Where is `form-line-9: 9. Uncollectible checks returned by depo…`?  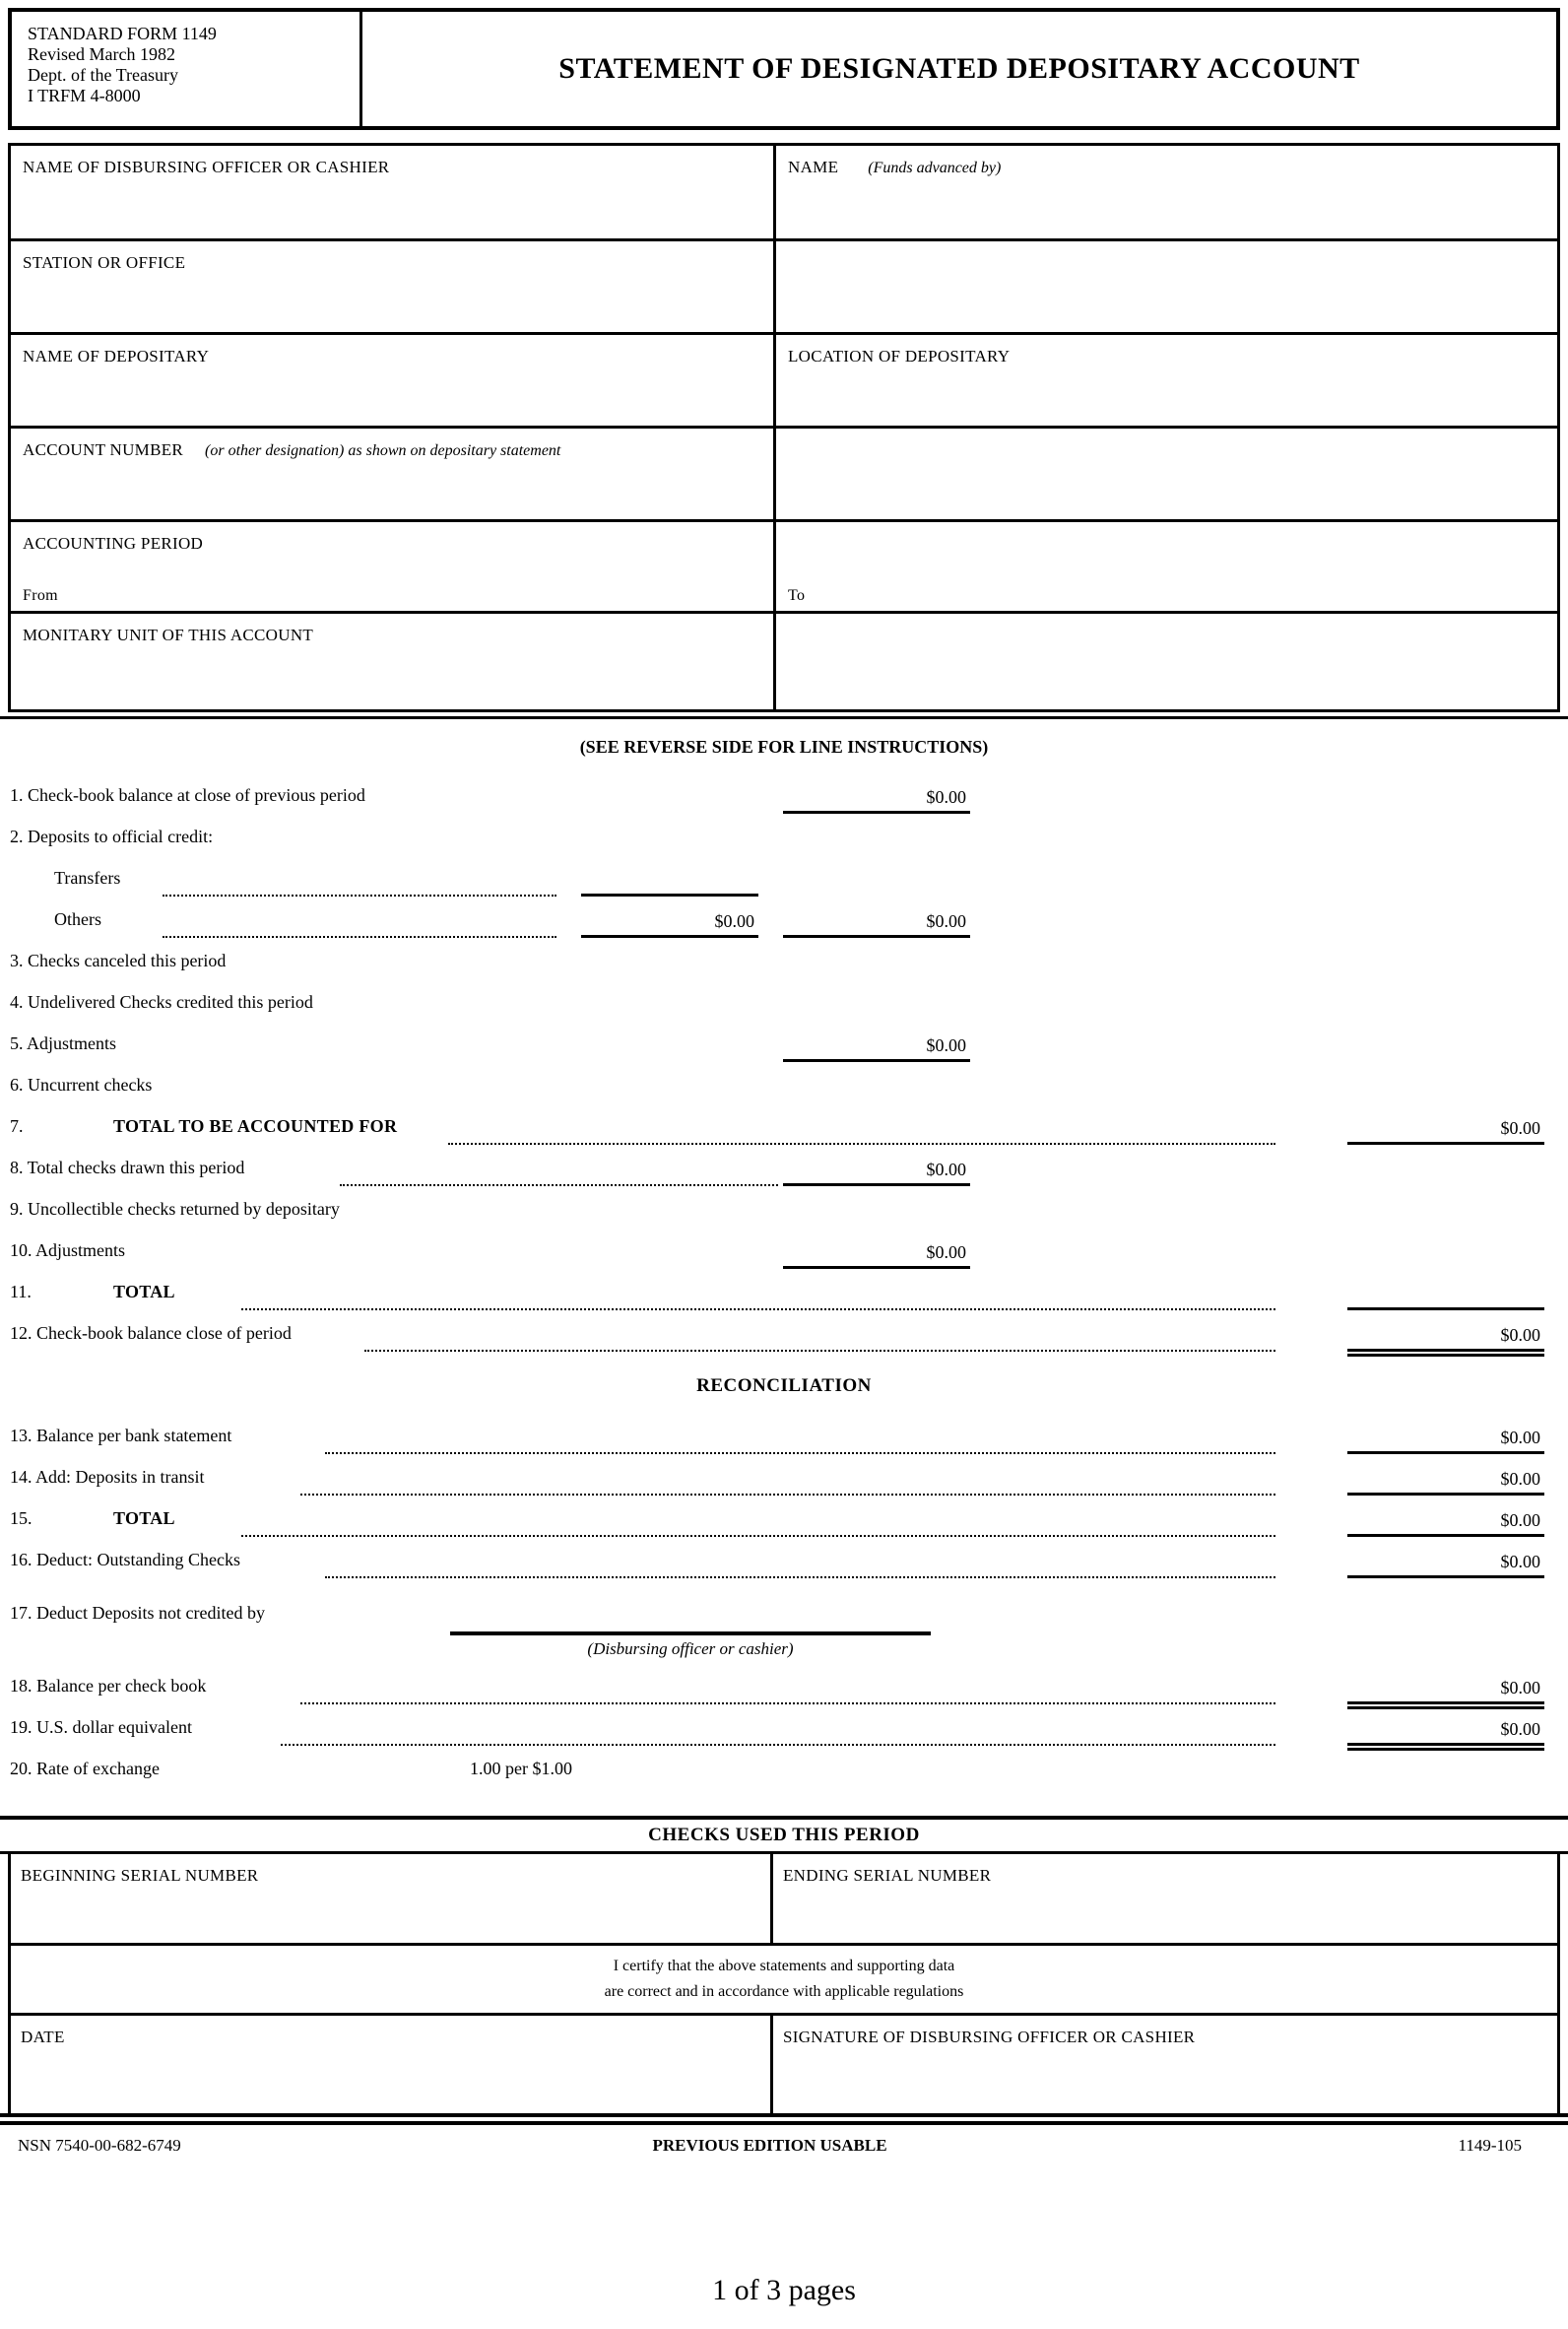
form-line-9: 9. Uncollectible checks returned by depo… is located at coordinates (784, 1210).